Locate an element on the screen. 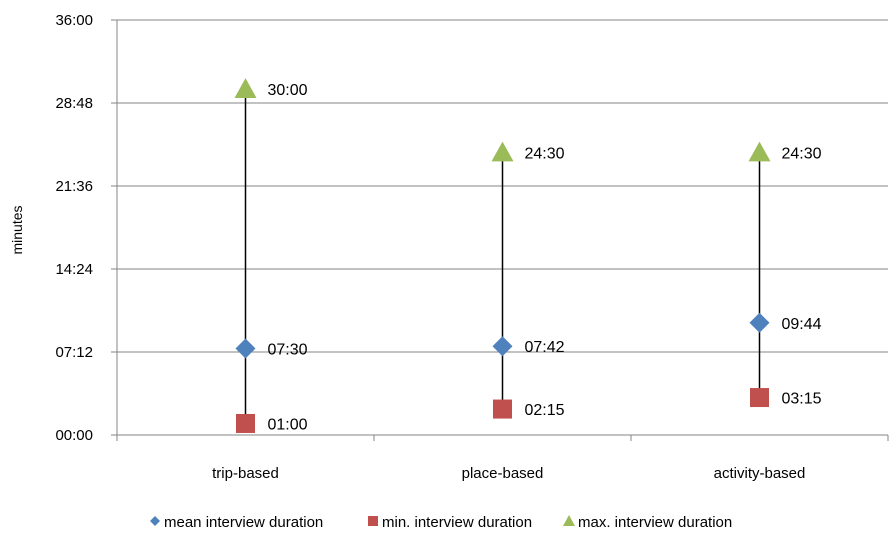 This screenshot has height=543, width=890. mean-data-label: 09:44 is located at coordinates (802, 324).